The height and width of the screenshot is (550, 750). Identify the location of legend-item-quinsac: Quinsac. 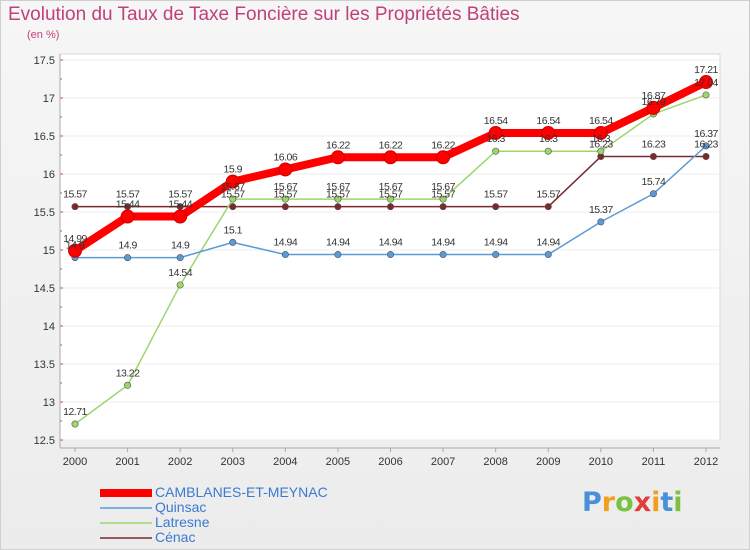
(214, 507).